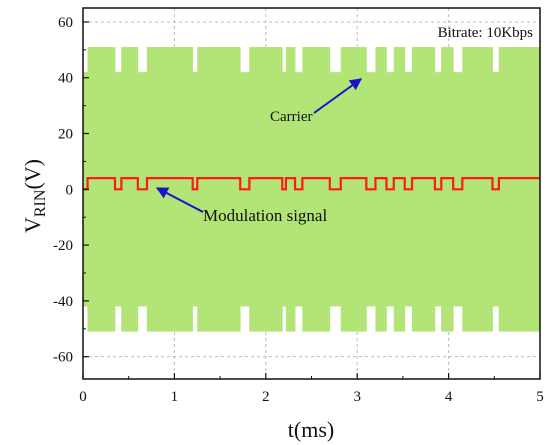 Image resolution: width=550 pixels, height=445 pixels. Describe the element at coordinates (65, 135) in the screenshot. I see `y-tick-label: 20` at that location.